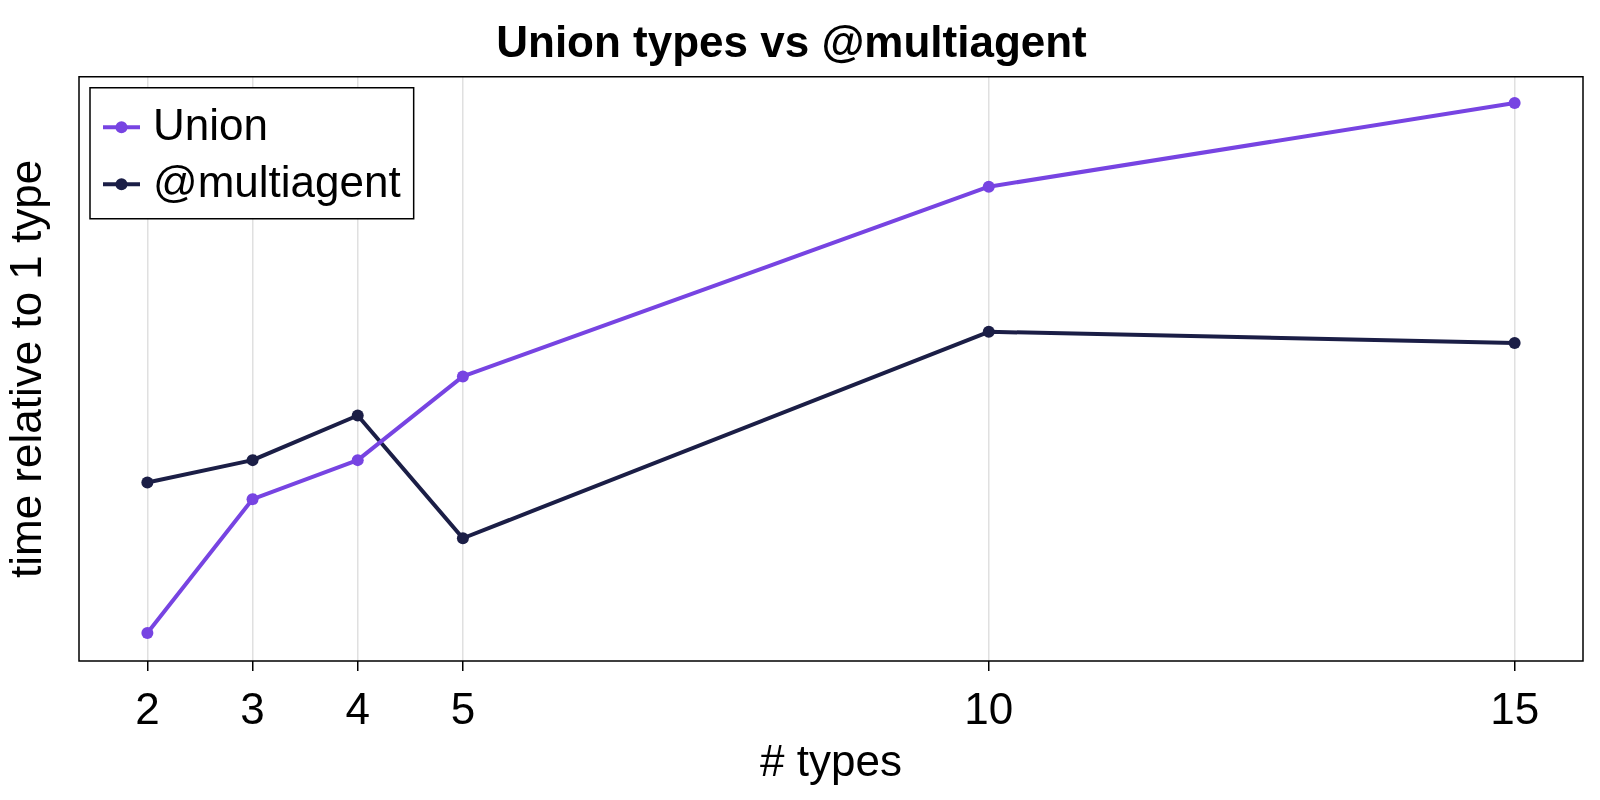 The image size is (1600, 800). What do you see at coordinates (463, 708) in the screenshot?
I see `x-tick-label: 5` at bounding box center [463, 708].